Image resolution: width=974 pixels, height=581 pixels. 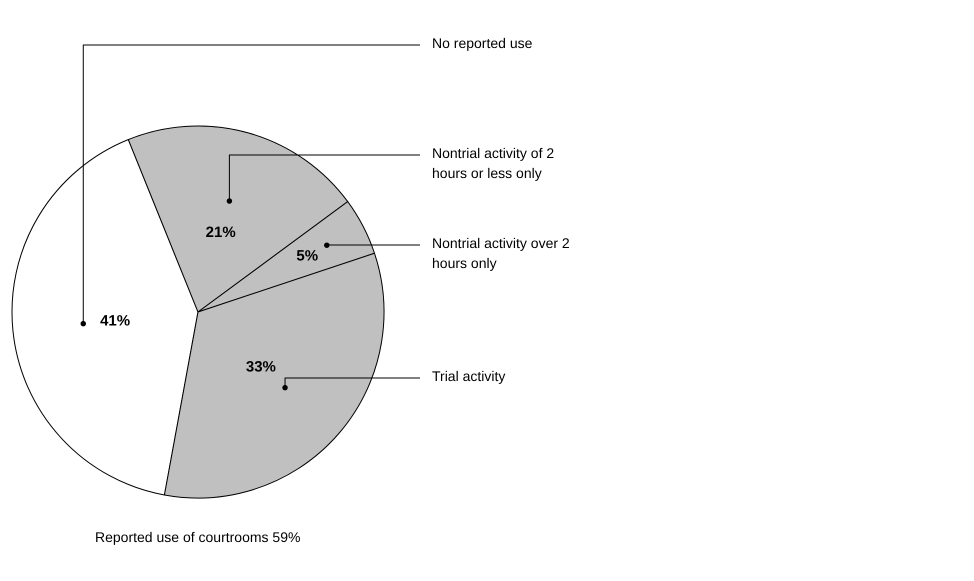 I want to click on text: Reported use of courtrooms 59%, so click(x=197, y=537).